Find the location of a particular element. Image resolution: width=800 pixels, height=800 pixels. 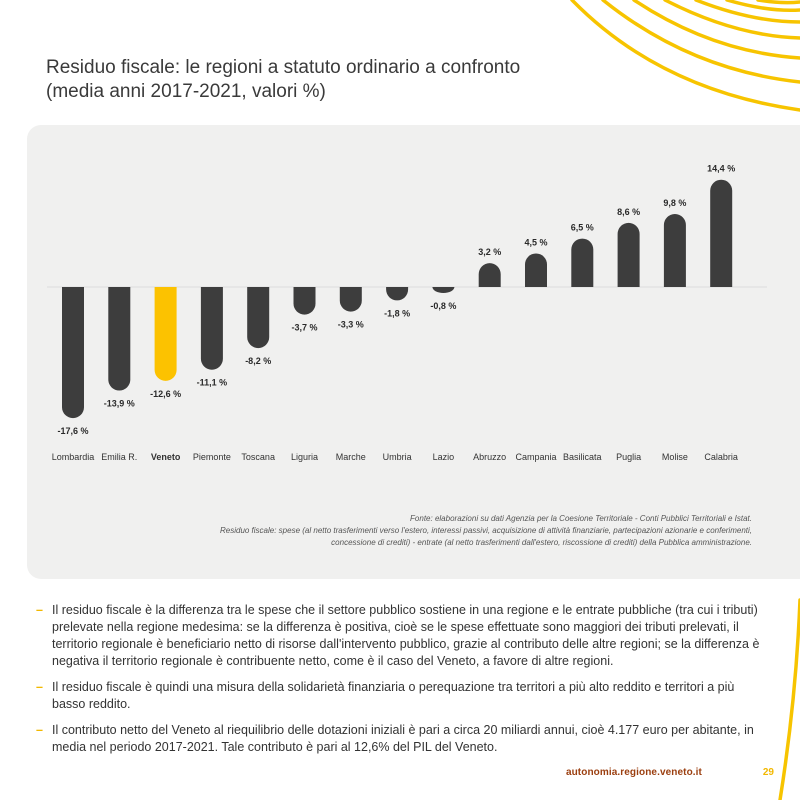

category-label: Puglia is located at coordinates (628, 457).